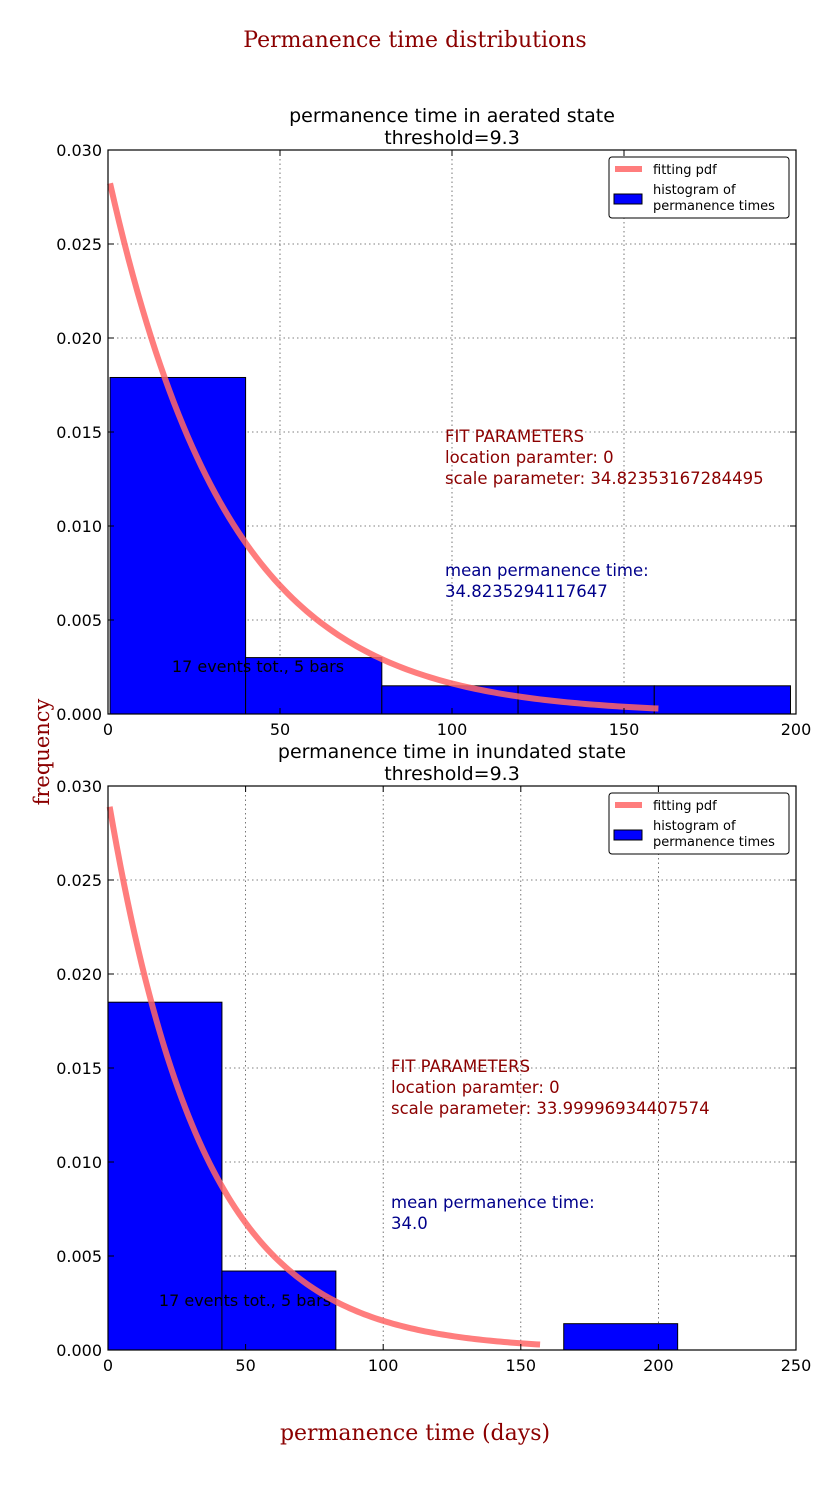 The width and height of the screenshot is (830, 1500). I want to click on figure-xlabel: permanence time (days), so click(415, 1433).